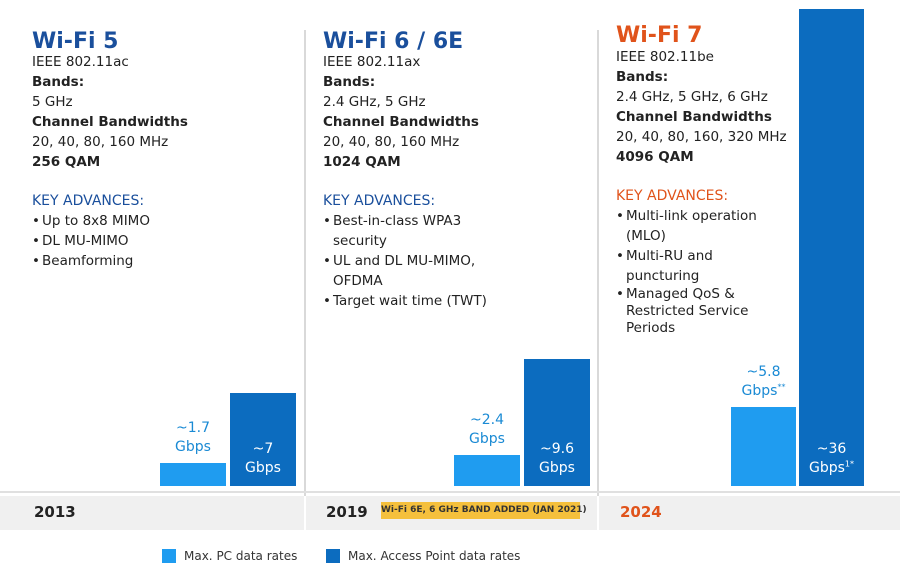  I want to click on advance-item: DL MU-MIMO, so click(152, 241).